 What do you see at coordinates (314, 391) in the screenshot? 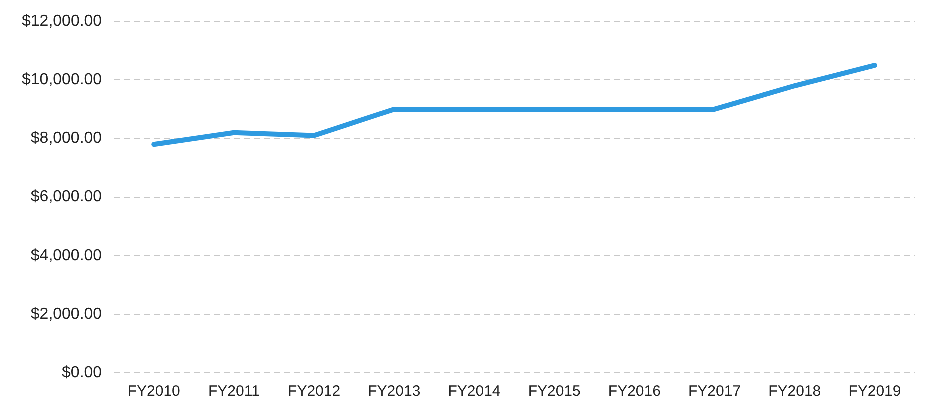
I see `x-tick-label: FY2012` at bounding box center [314, 391].